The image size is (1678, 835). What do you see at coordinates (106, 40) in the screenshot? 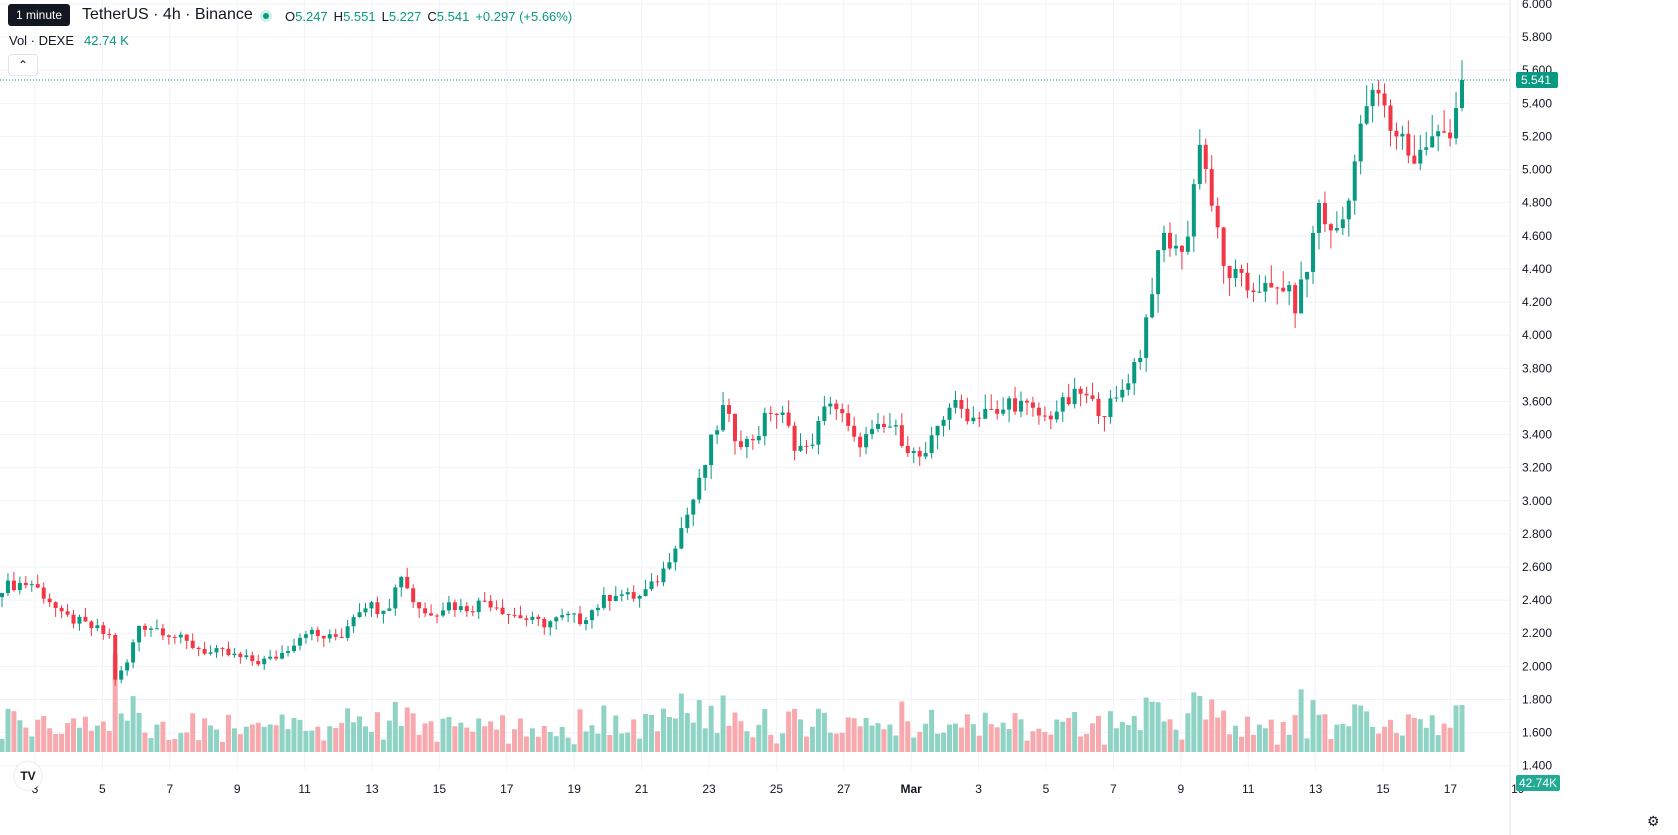
I see `volume-value: 42.74 K` at bounding box center [106, 40].